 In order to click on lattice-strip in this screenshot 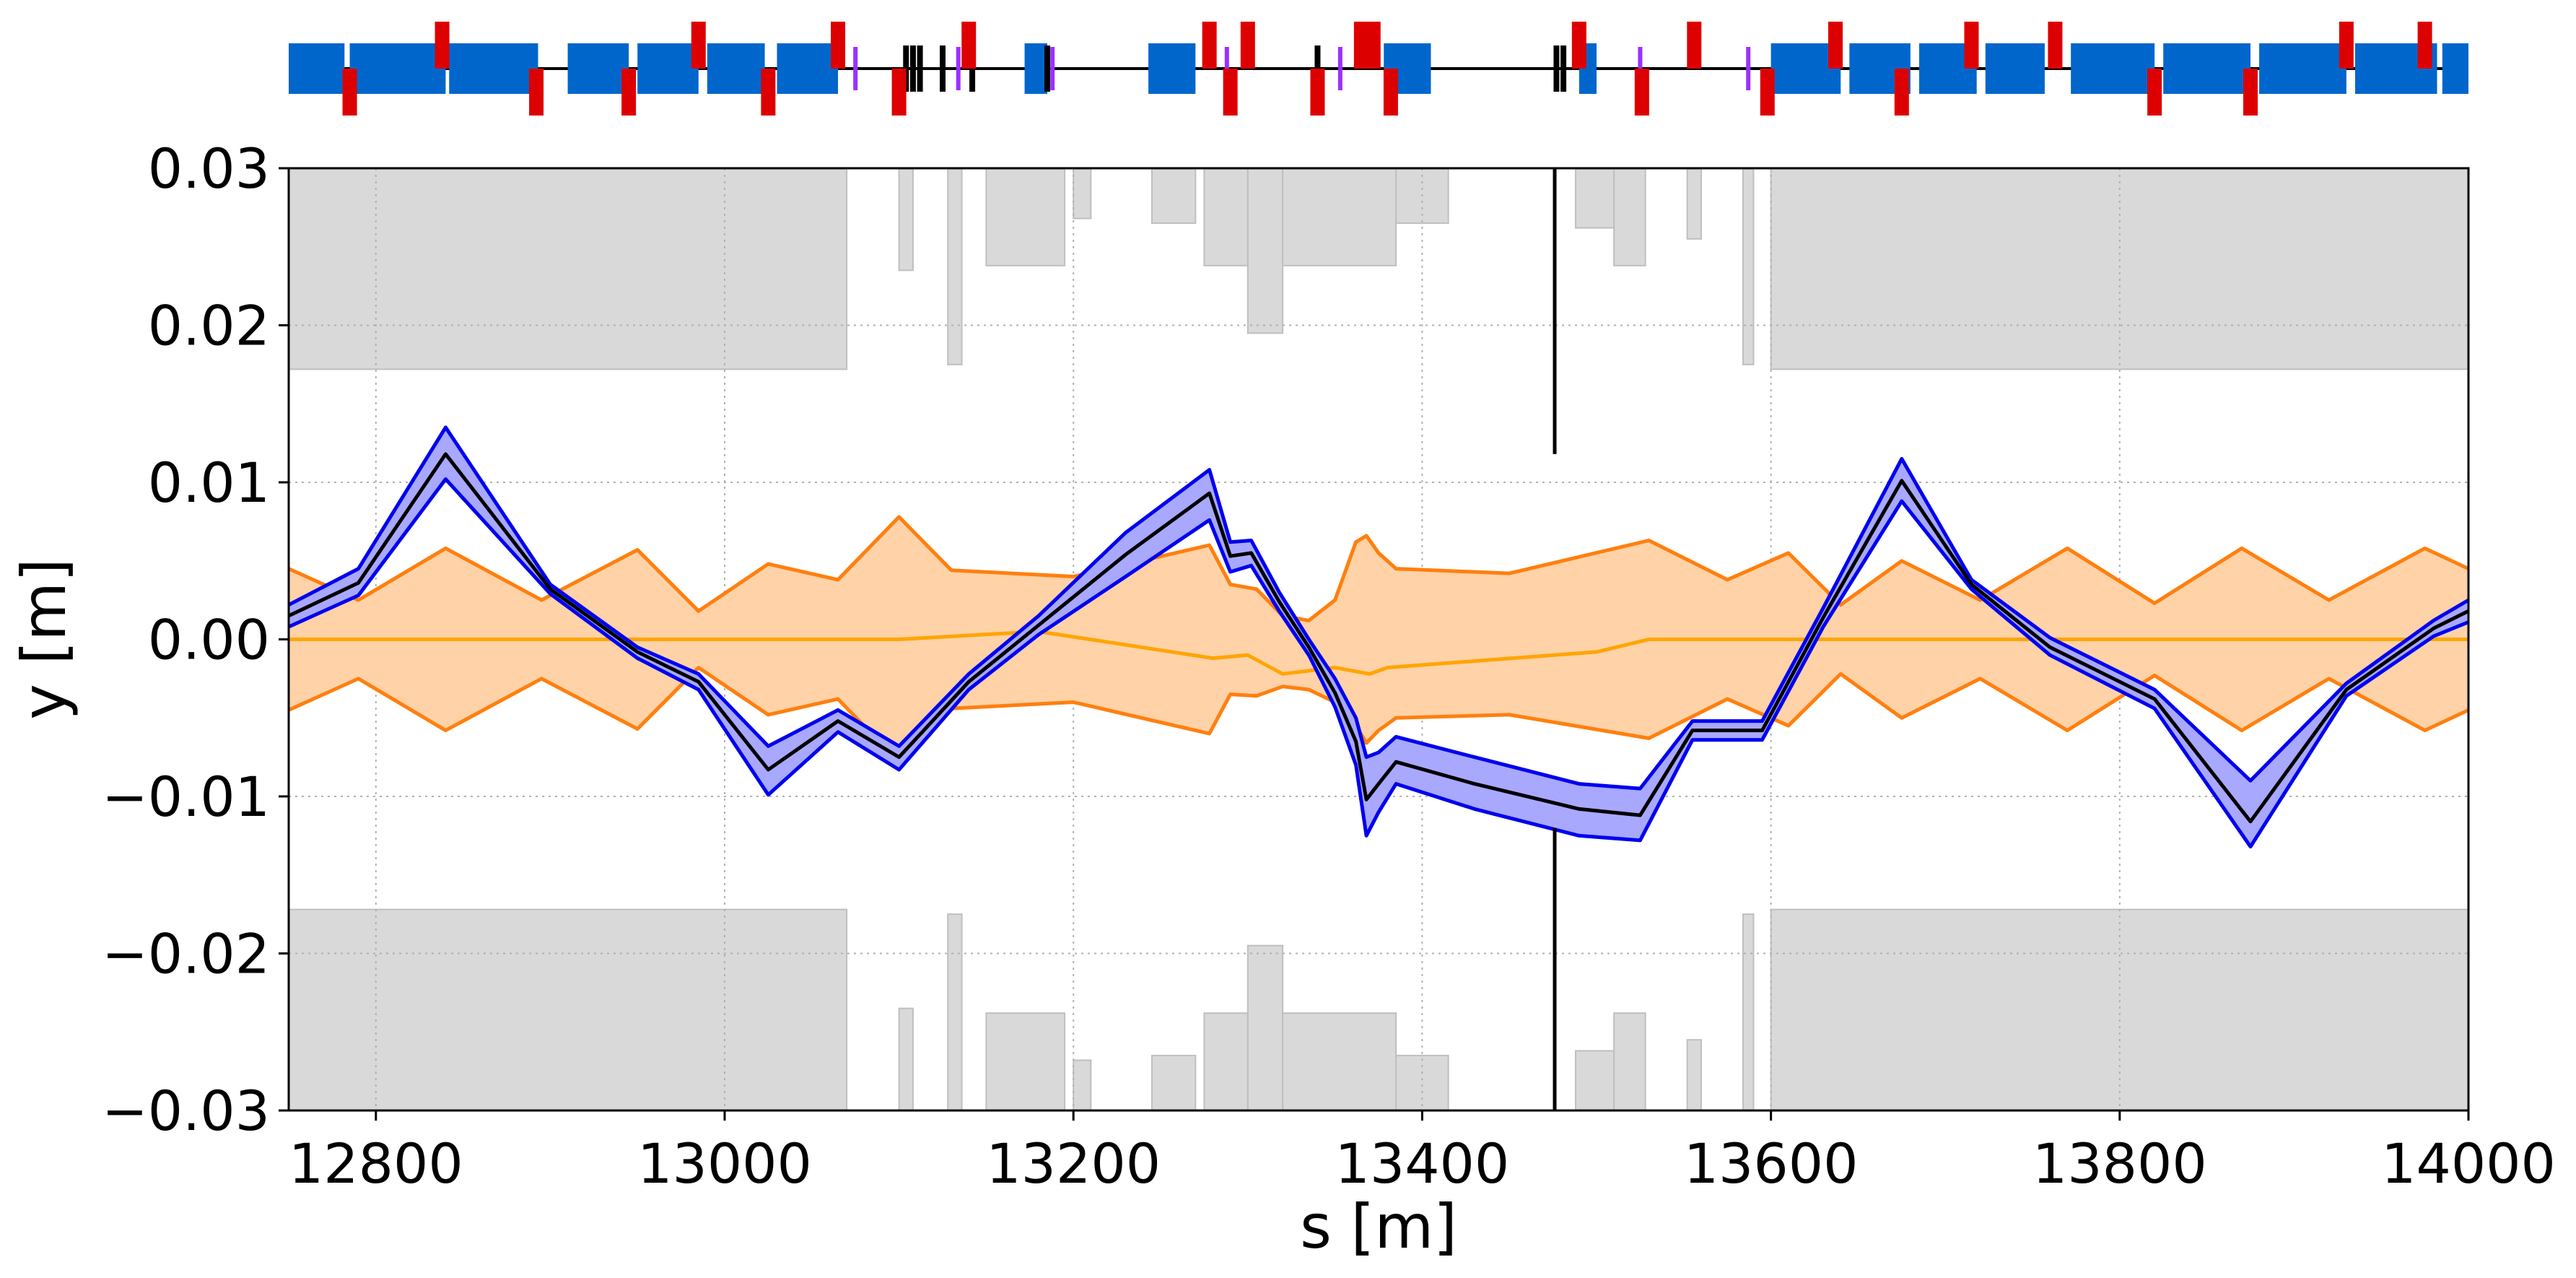, I will do `click(1378, 69)`.